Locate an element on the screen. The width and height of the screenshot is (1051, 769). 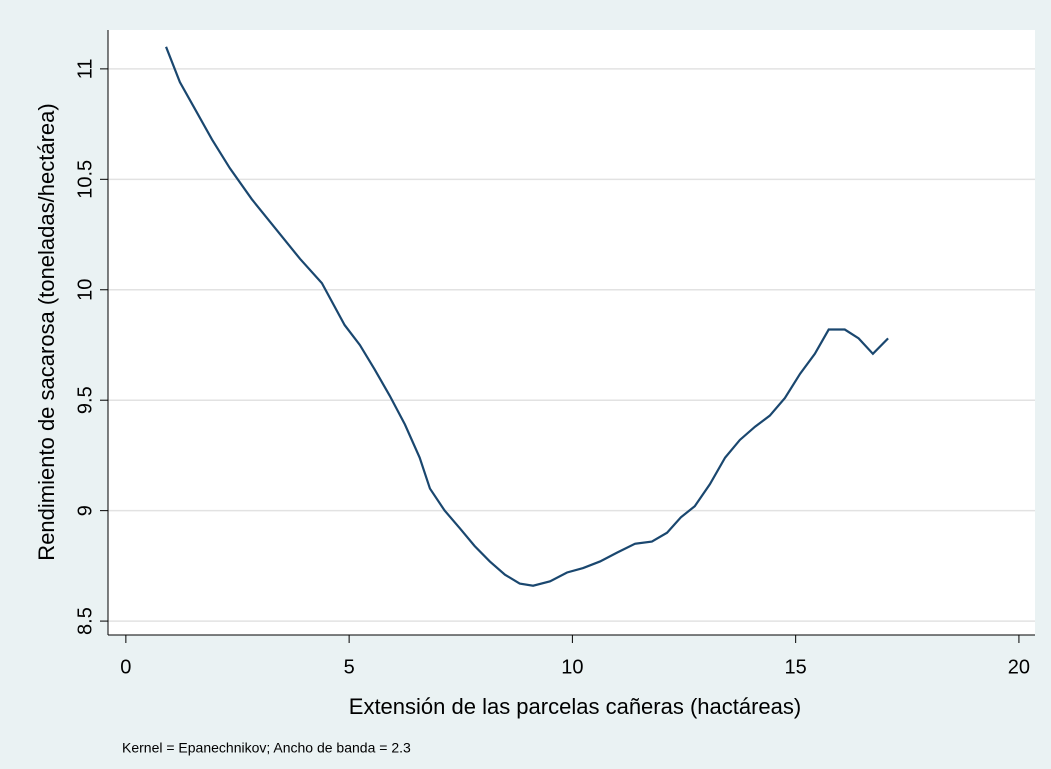
x-tick-label: 5 is located at coordinates (349, 667).